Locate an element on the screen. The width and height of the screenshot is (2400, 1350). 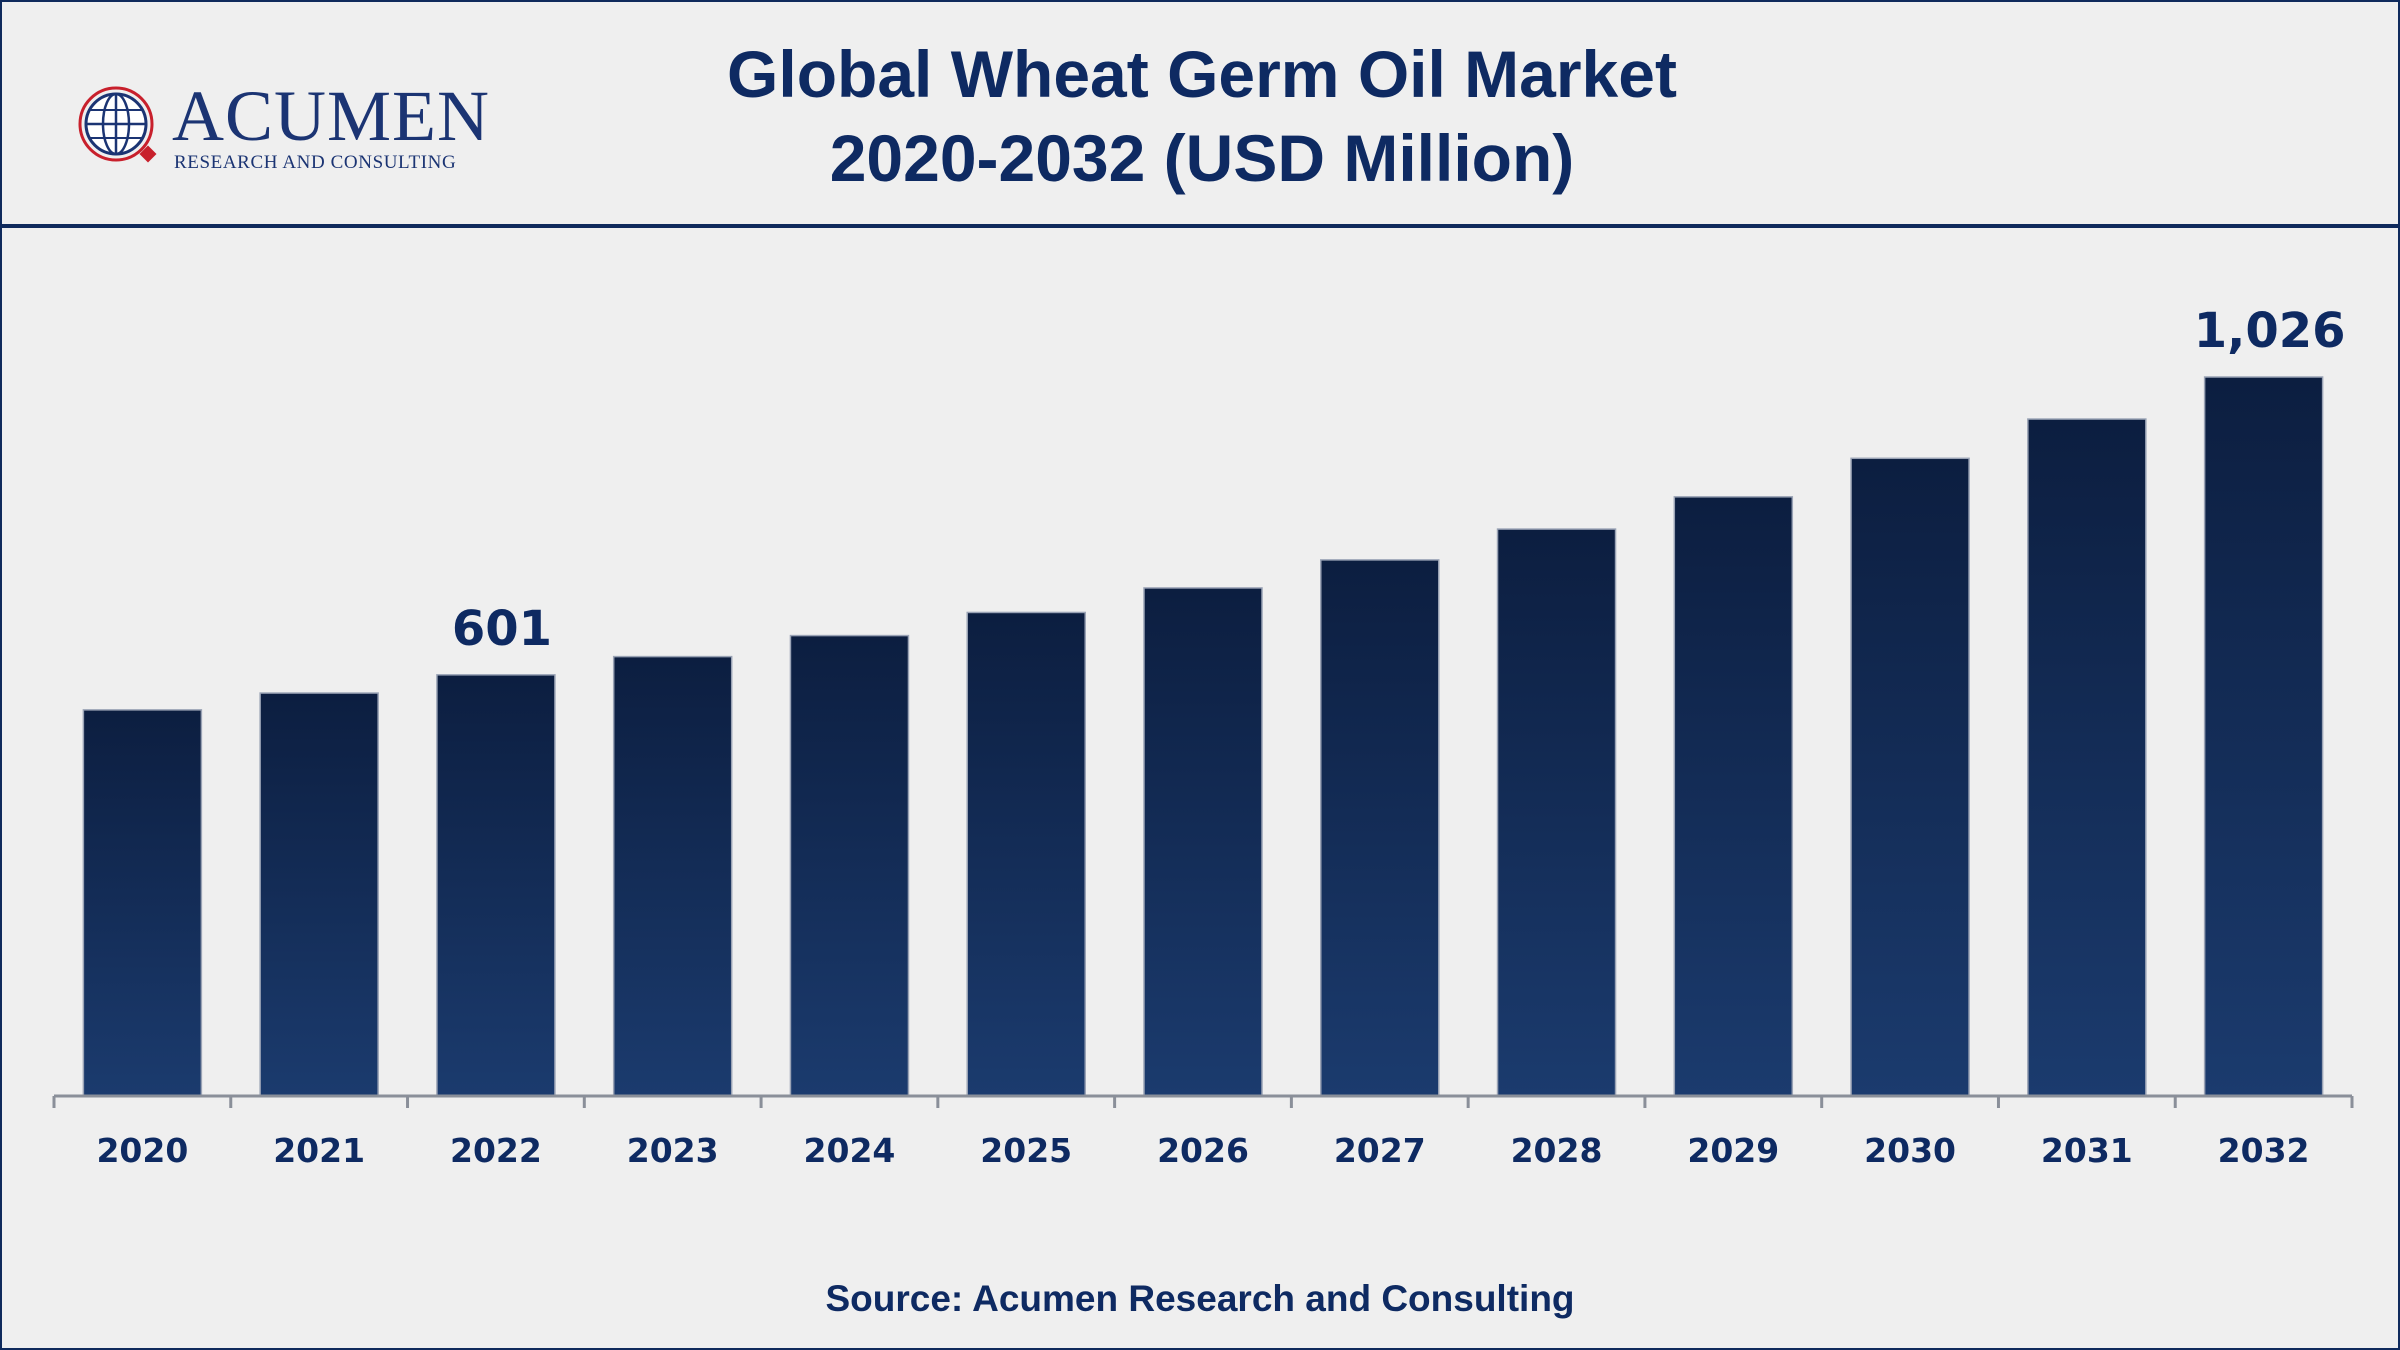
bar-2026 is located at coordinates (1203, 842).